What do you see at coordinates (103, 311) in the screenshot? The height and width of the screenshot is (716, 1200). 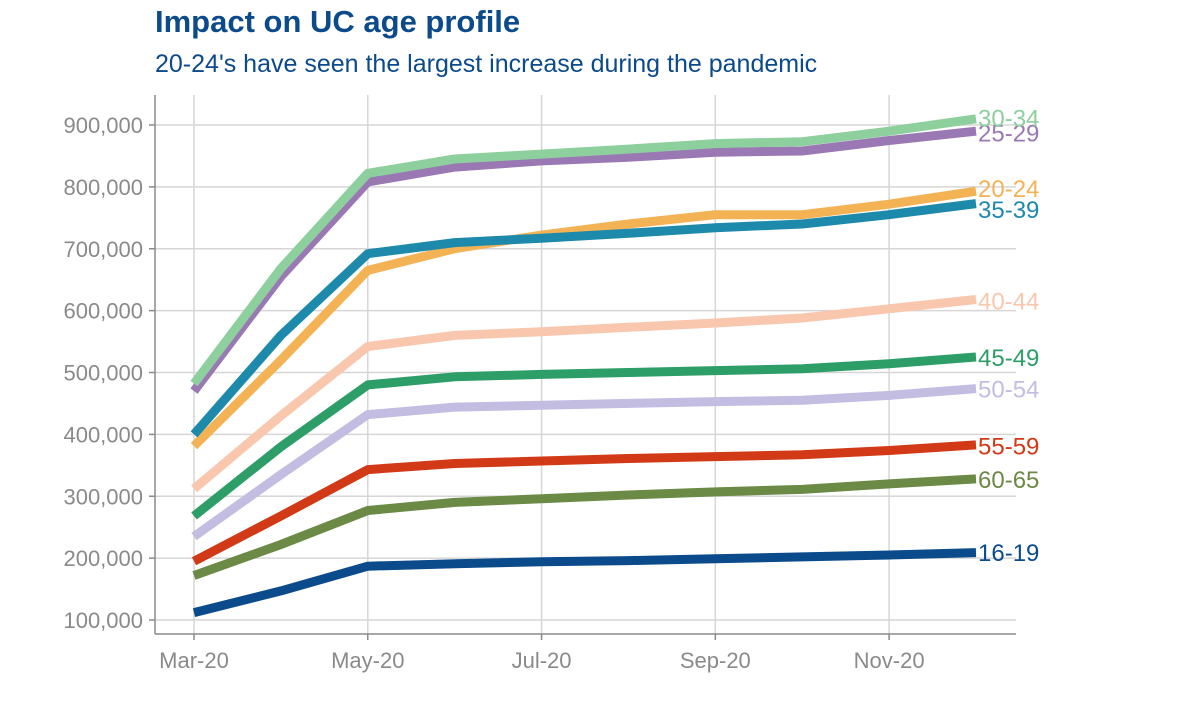 I see `y-tick-label: 600,000` at bounding box center [103, 311].